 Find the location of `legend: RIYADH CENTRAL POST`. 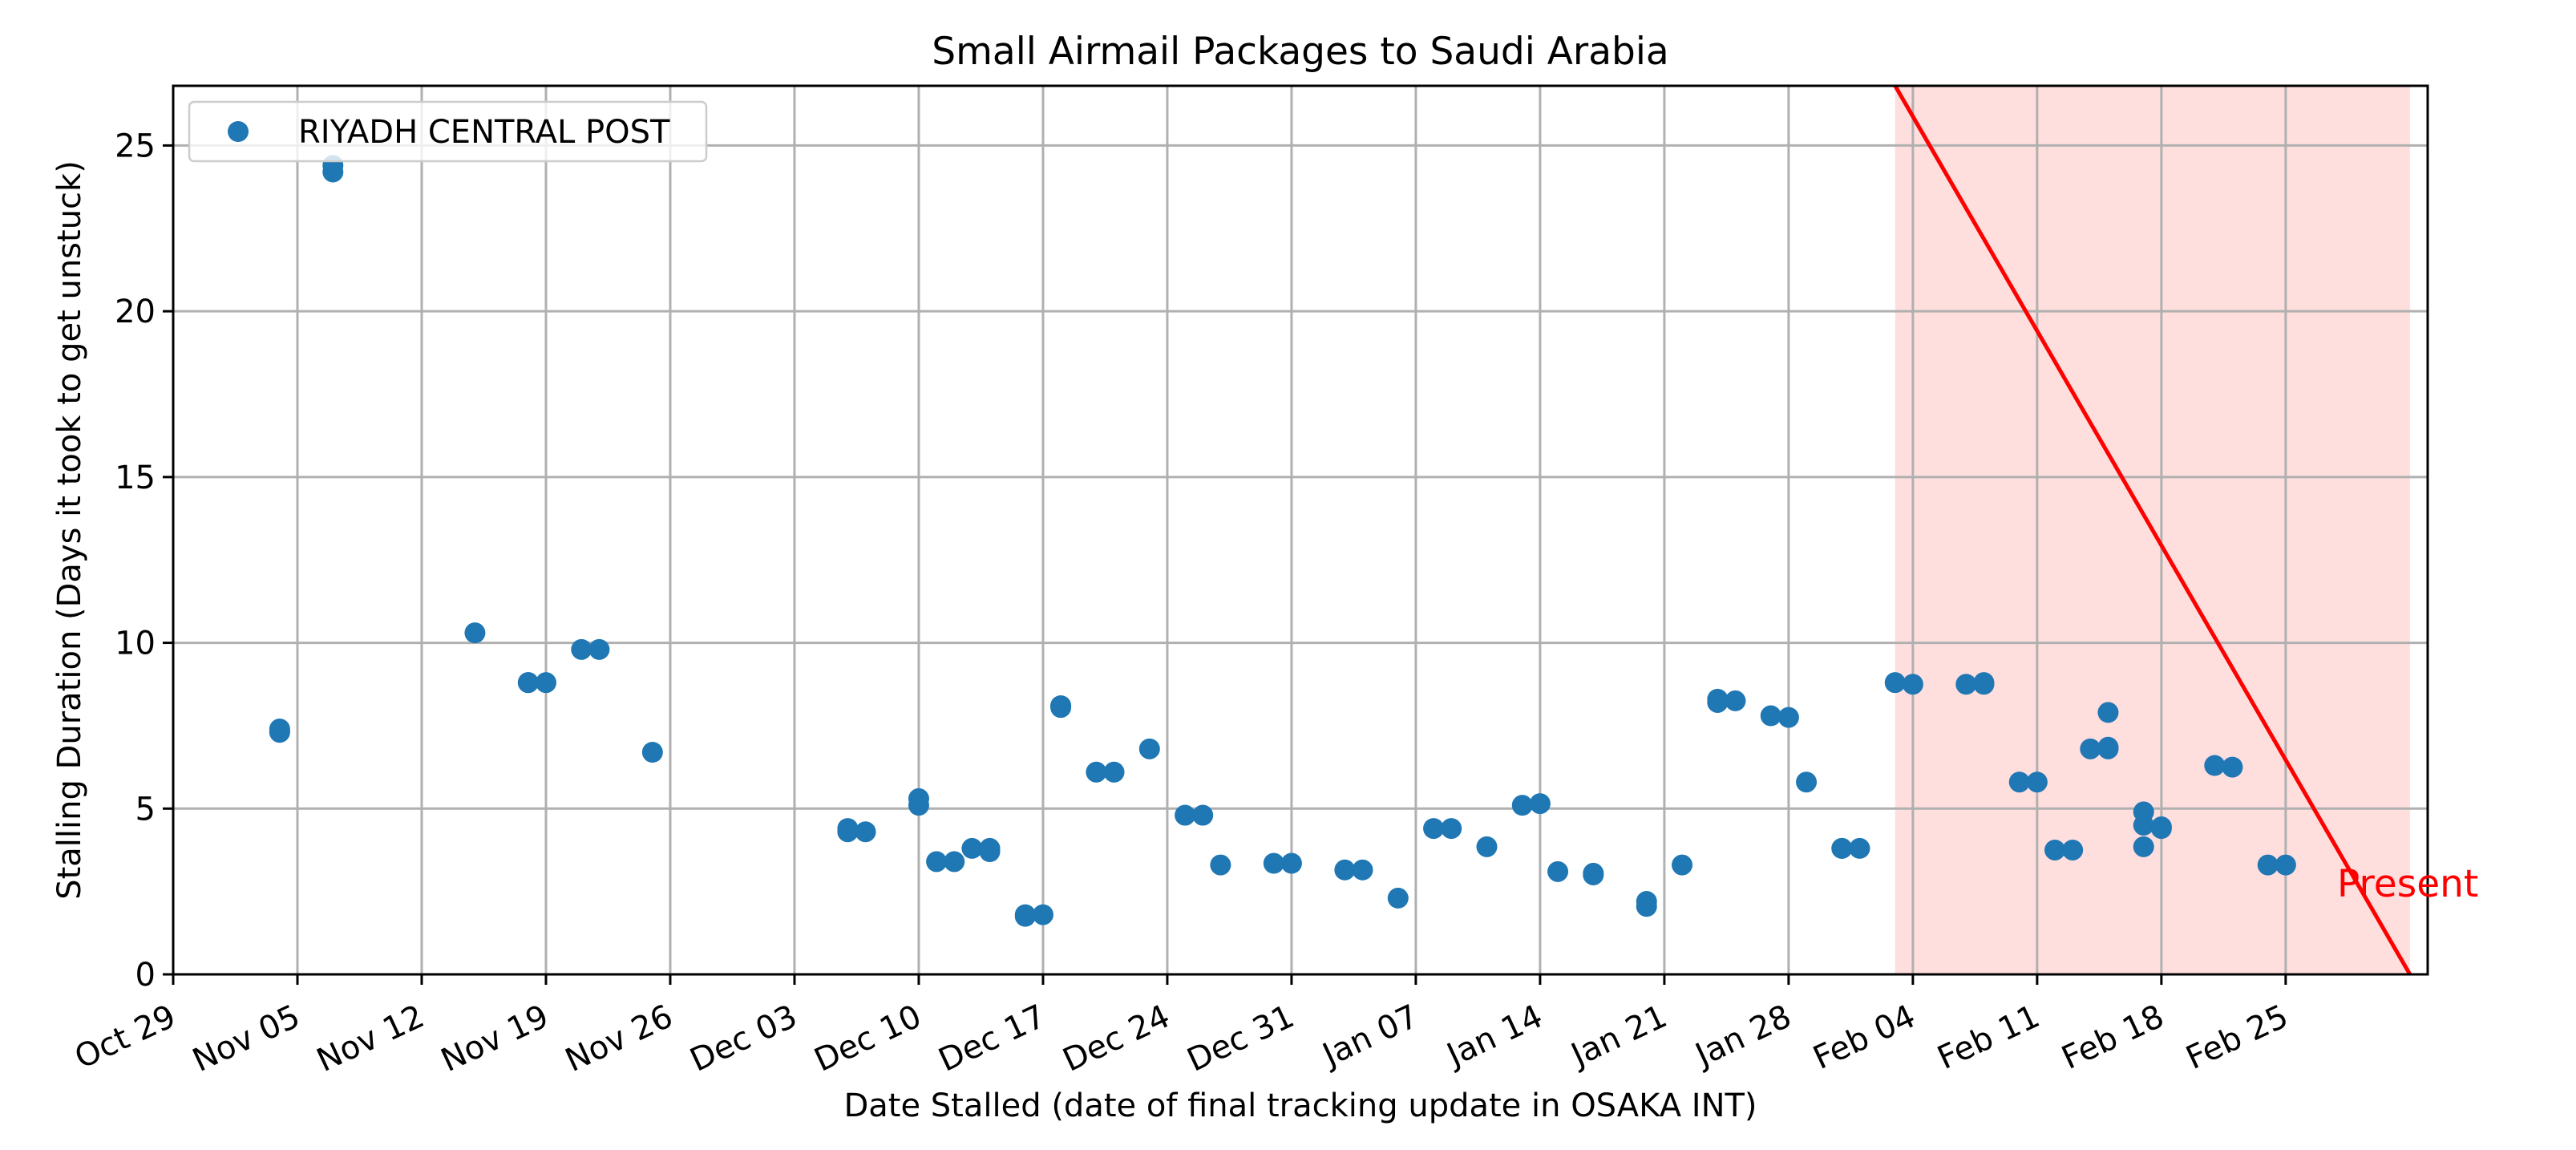

legend: RIYADH CENTRAL POST is located at coordinates (448, 132).